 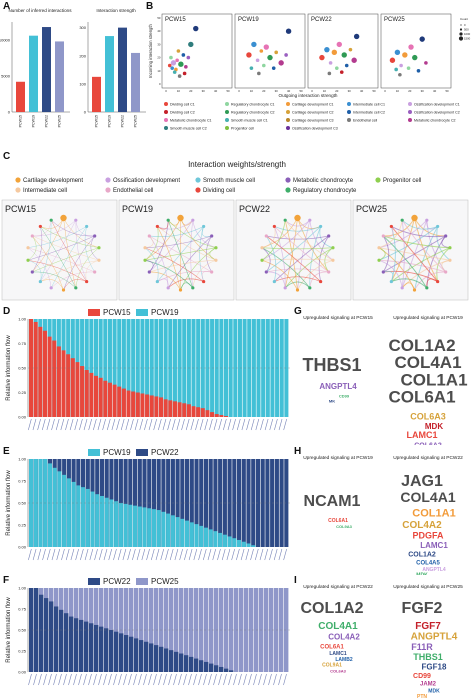 What do you see at coordinates (175, 20) in the screenshot?
I see `scatter-panel-title: PCW15` at bounding box center [175, 20].